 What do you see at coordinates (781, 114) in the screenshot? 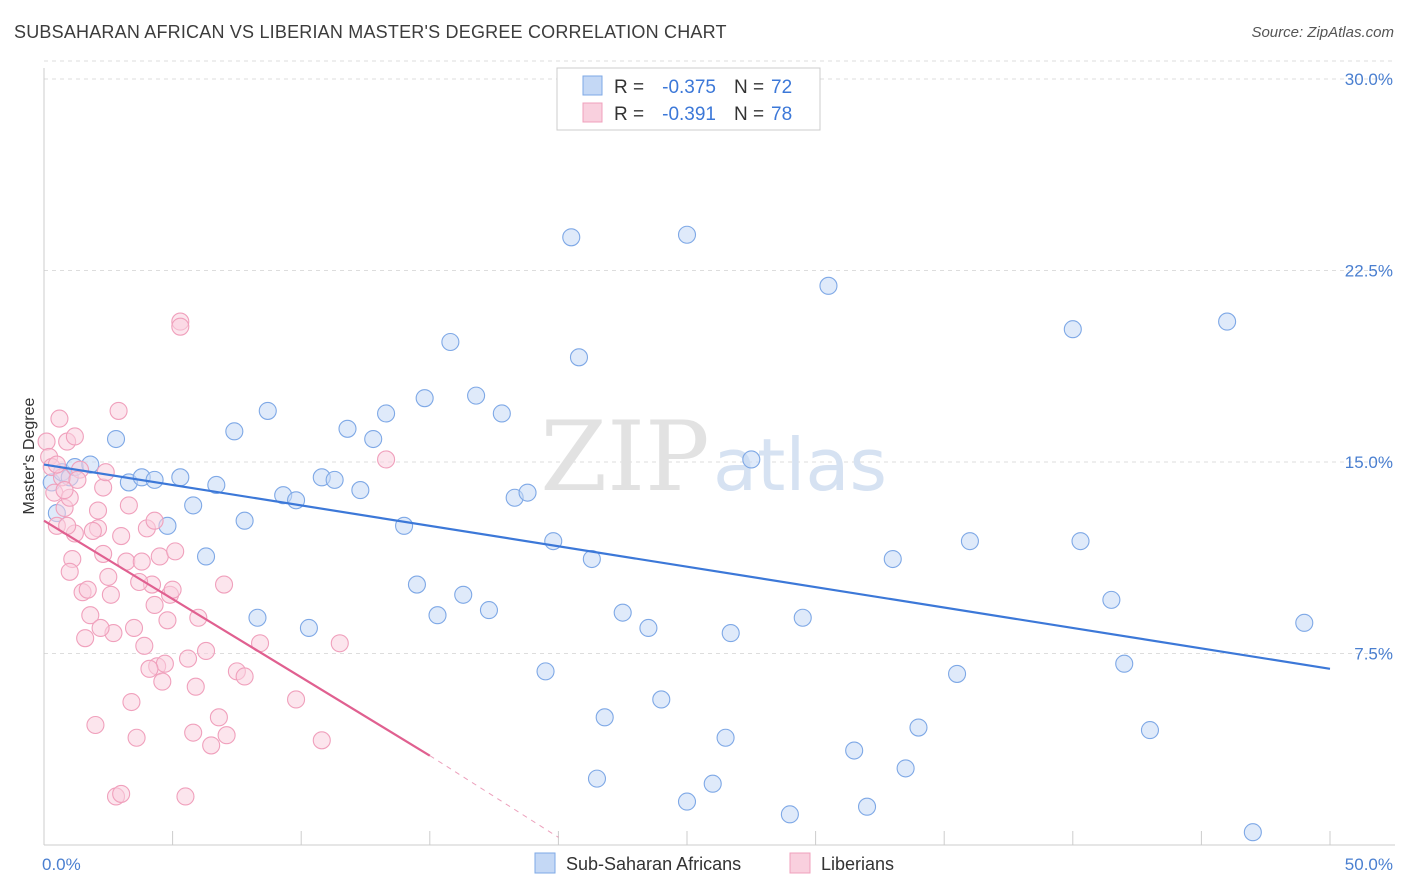
I see `legend-n-value: 78` at bounding box center [781, 114].